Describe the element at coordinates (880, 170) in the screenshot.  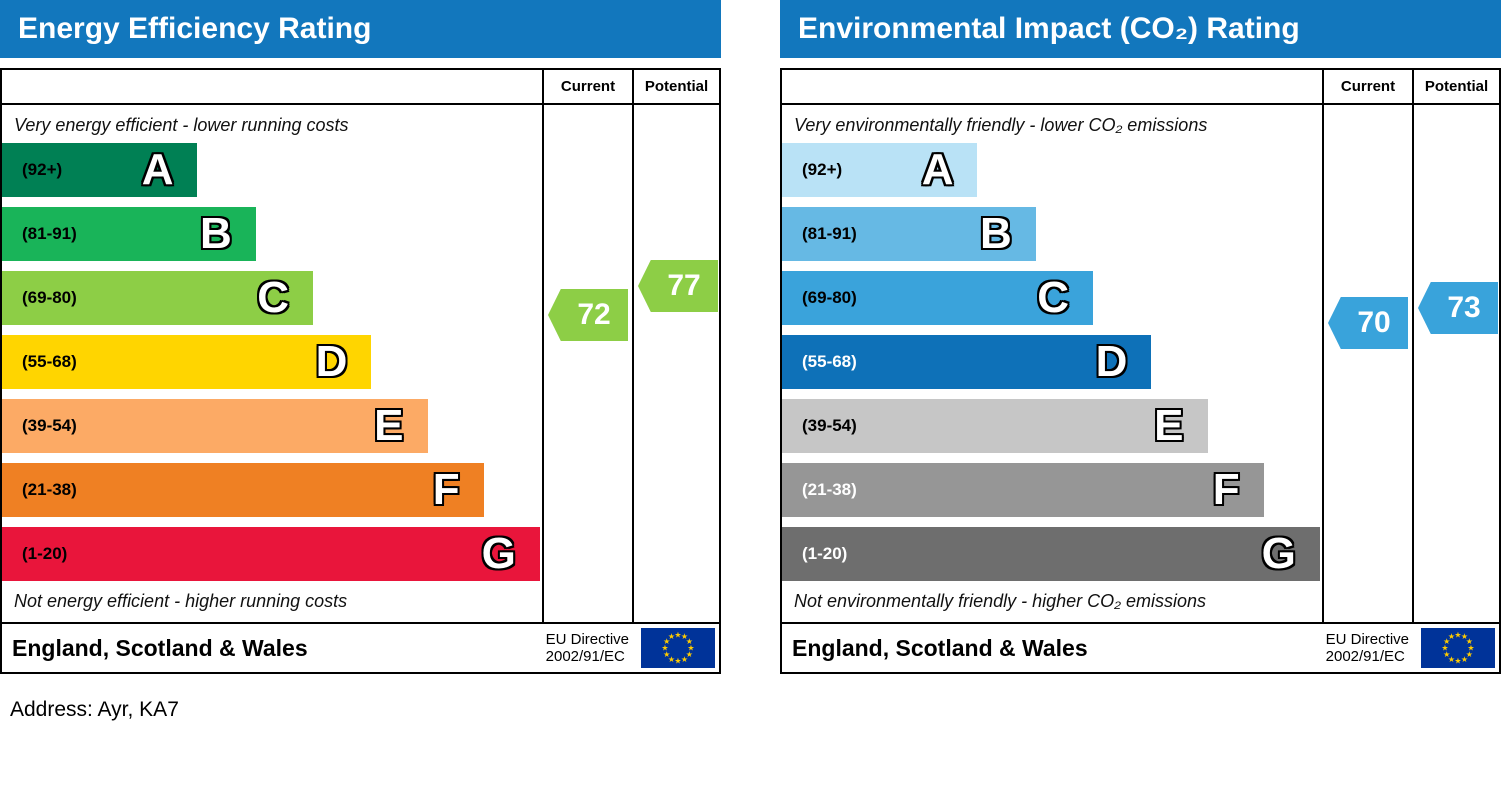
I see `environmental-band-a: (92+) A` at that location.